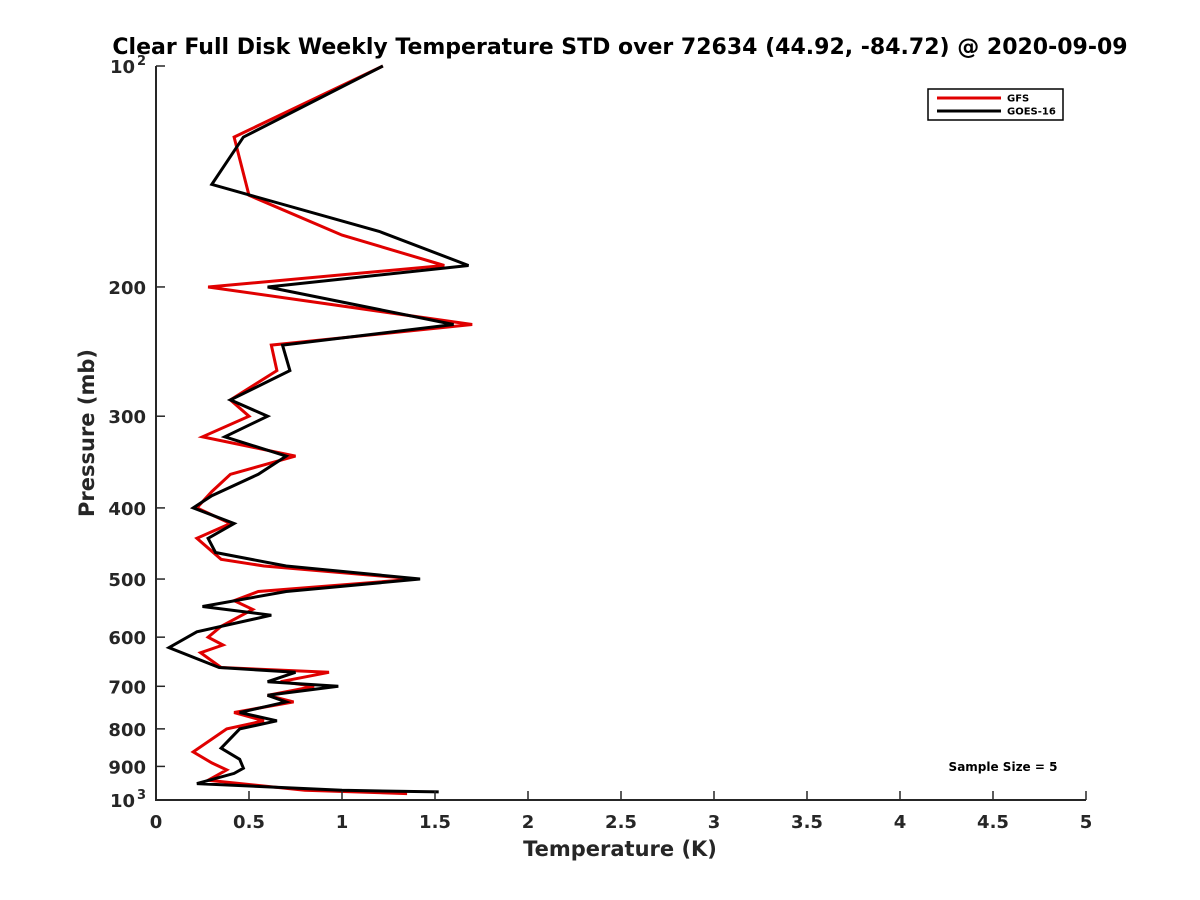 This screenshot has height=900, width=1200. What do you see at coordinates (1018, 99) in the screenshot?
I see `legend-label-gfs: GFS` at bounding box center [1018, 99].